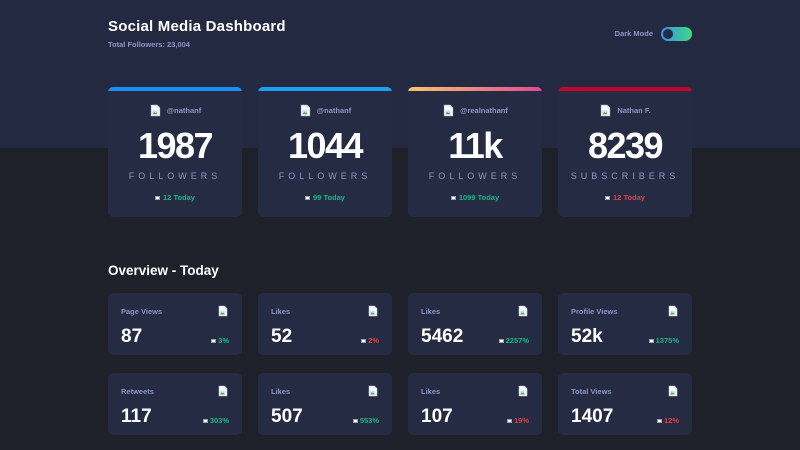 The image size is (800, 450). What do you see at coordinates (625, 102) in the screenshot?
I see `account-handle-row: Nathan F.` at bounding box center [625, 102].